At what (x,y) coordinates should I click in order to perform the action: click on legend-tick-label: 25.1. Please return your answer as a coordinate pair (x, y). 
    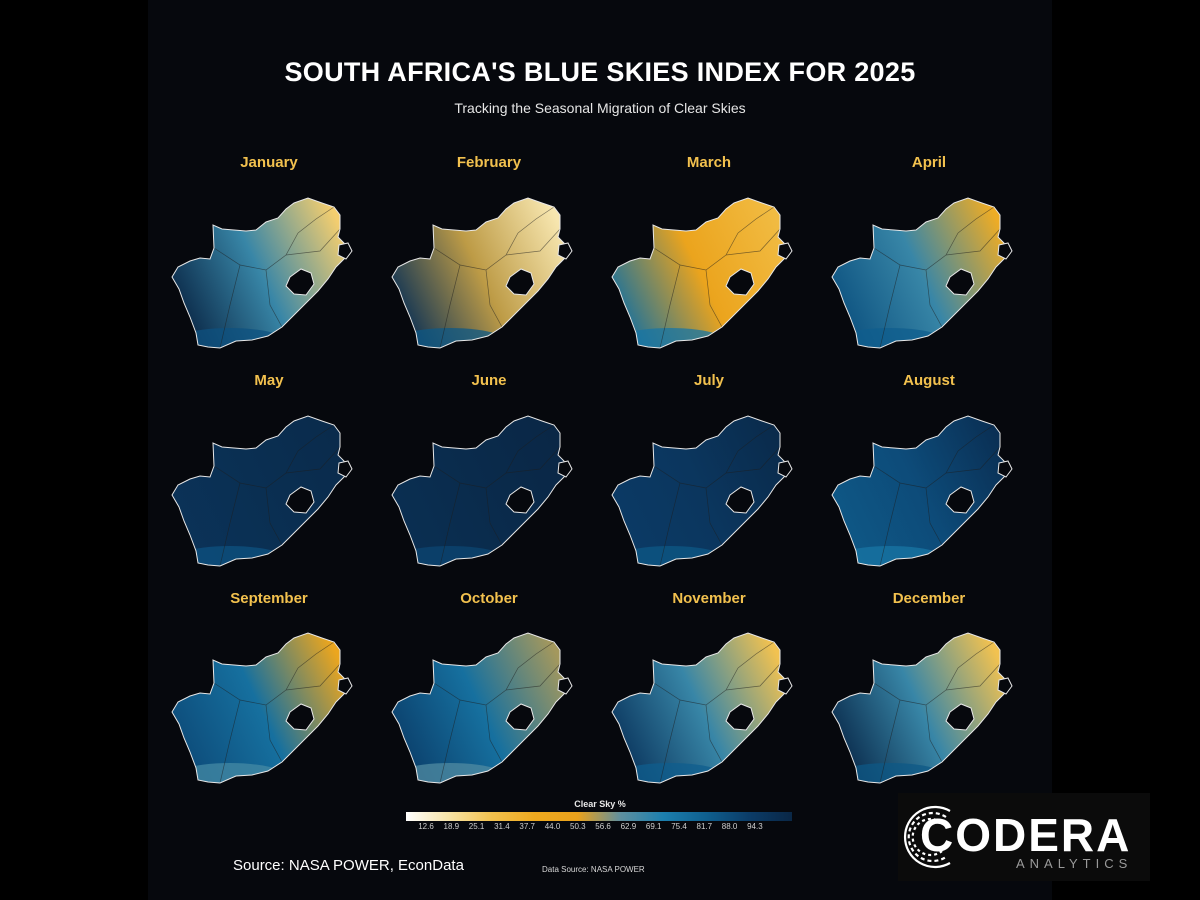
    Looking at the image, I should click on (476, 826).